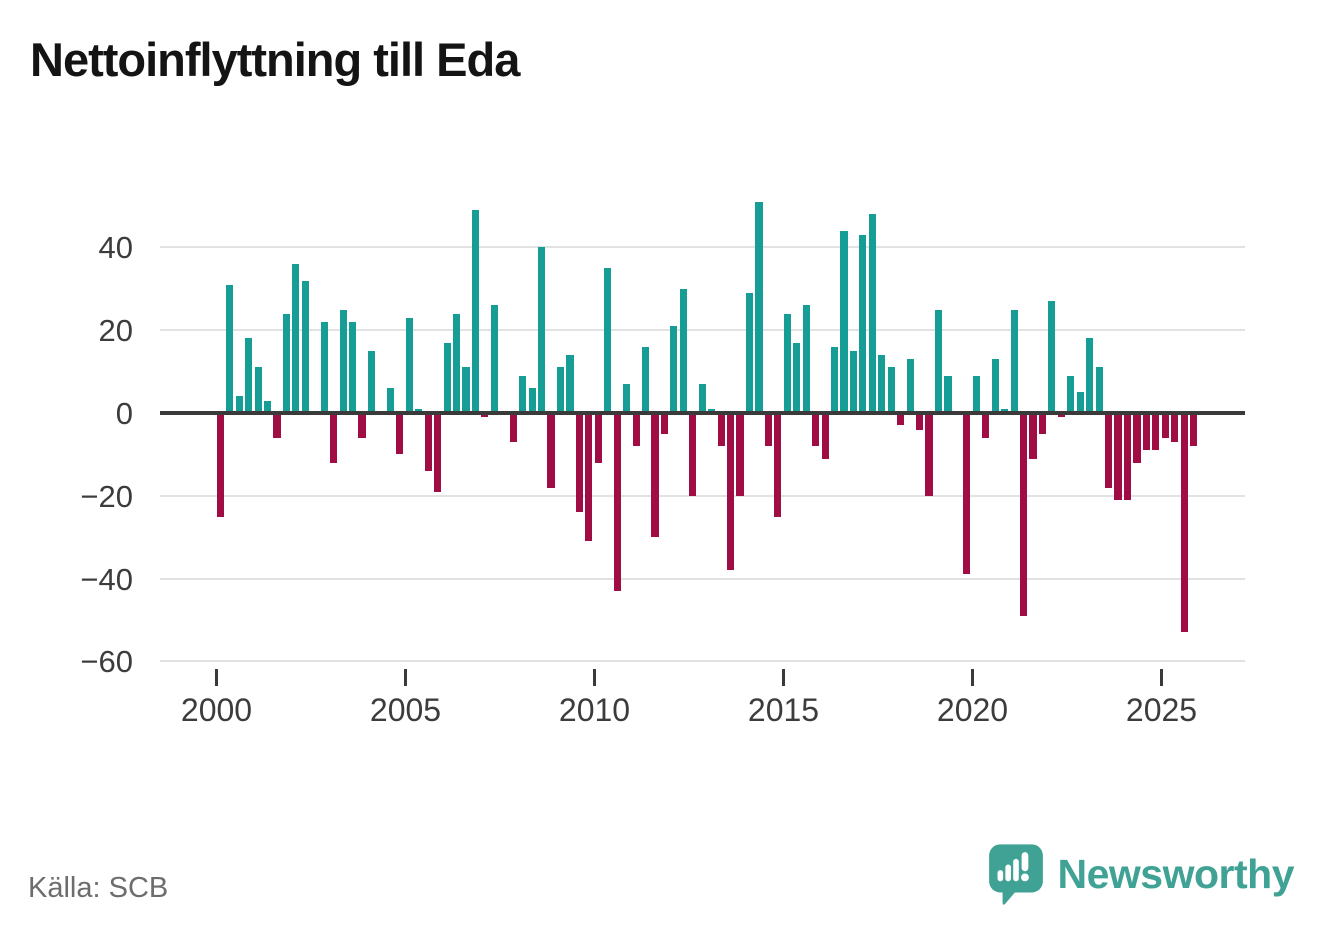 This screenshot has height=939, width=1322. Describe the element at coordinates (275, 59) in the screenshot. I see `chart-title: Nettoinflyttning till Eda` at that location.